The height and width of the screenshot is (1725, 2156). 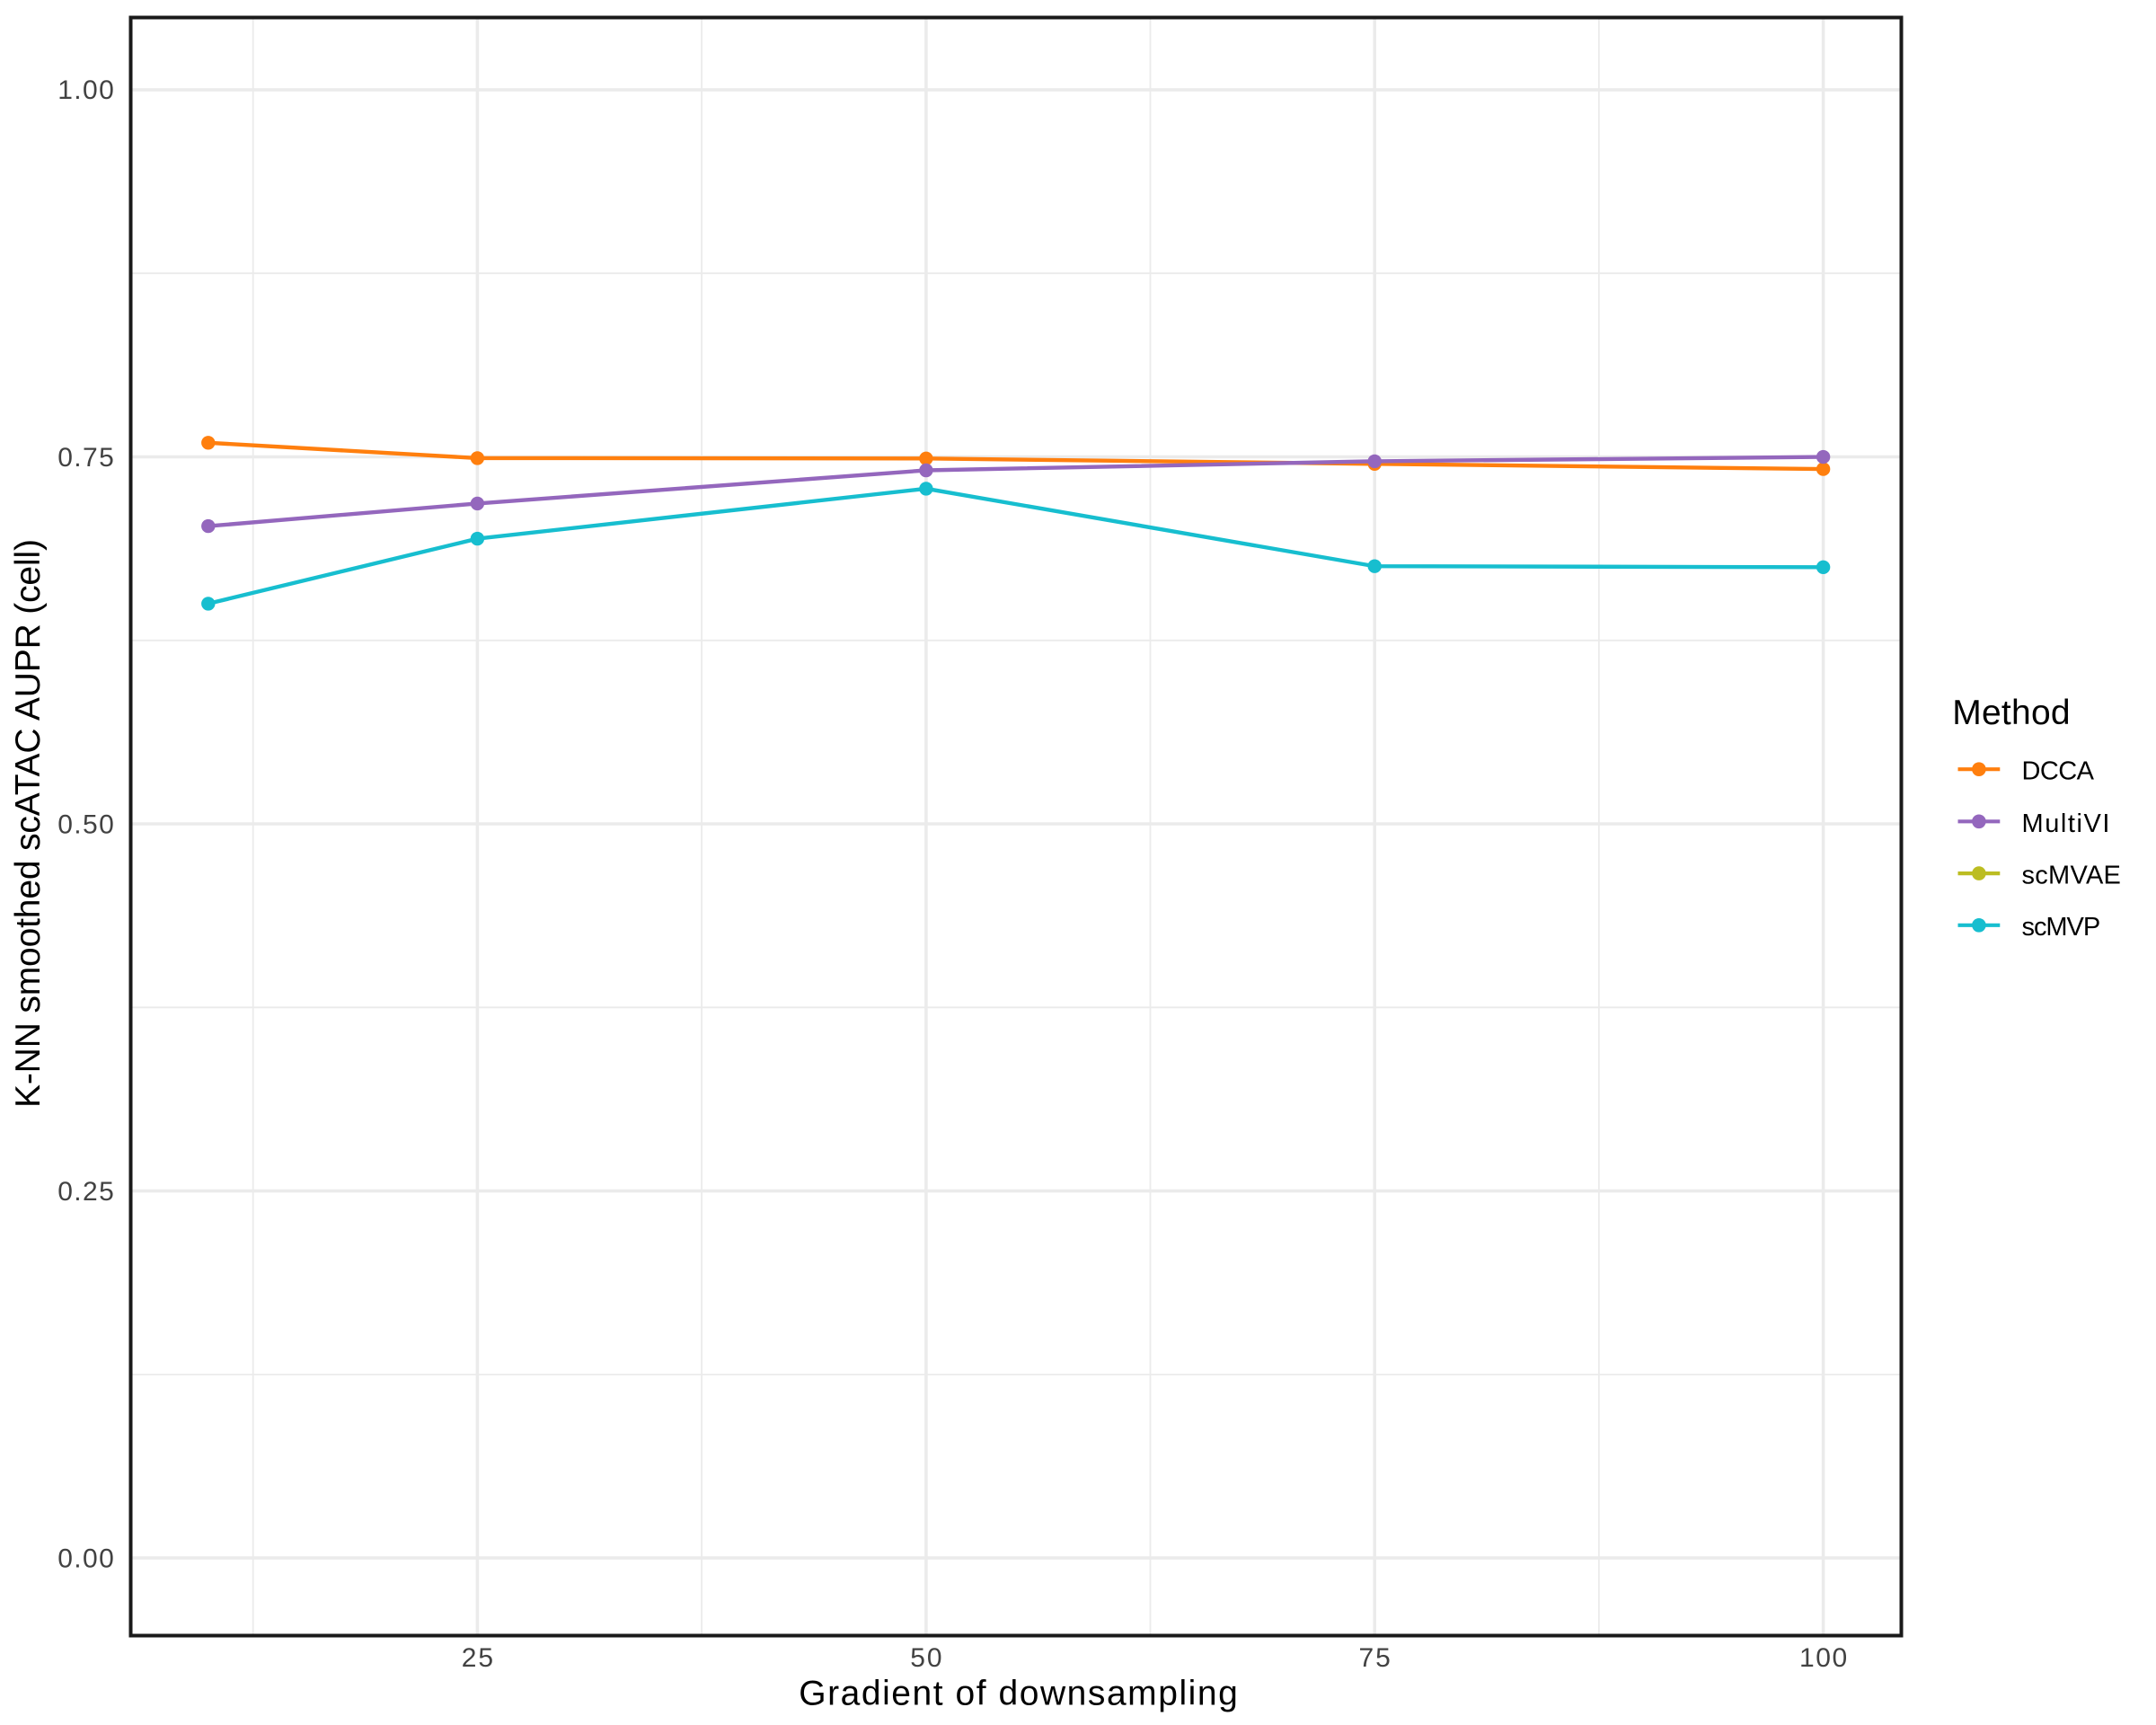 What do you see at coordinates (926, 1658) in the screenshot?
I see `svg-text: 50` at bounding box center [926, 1658].